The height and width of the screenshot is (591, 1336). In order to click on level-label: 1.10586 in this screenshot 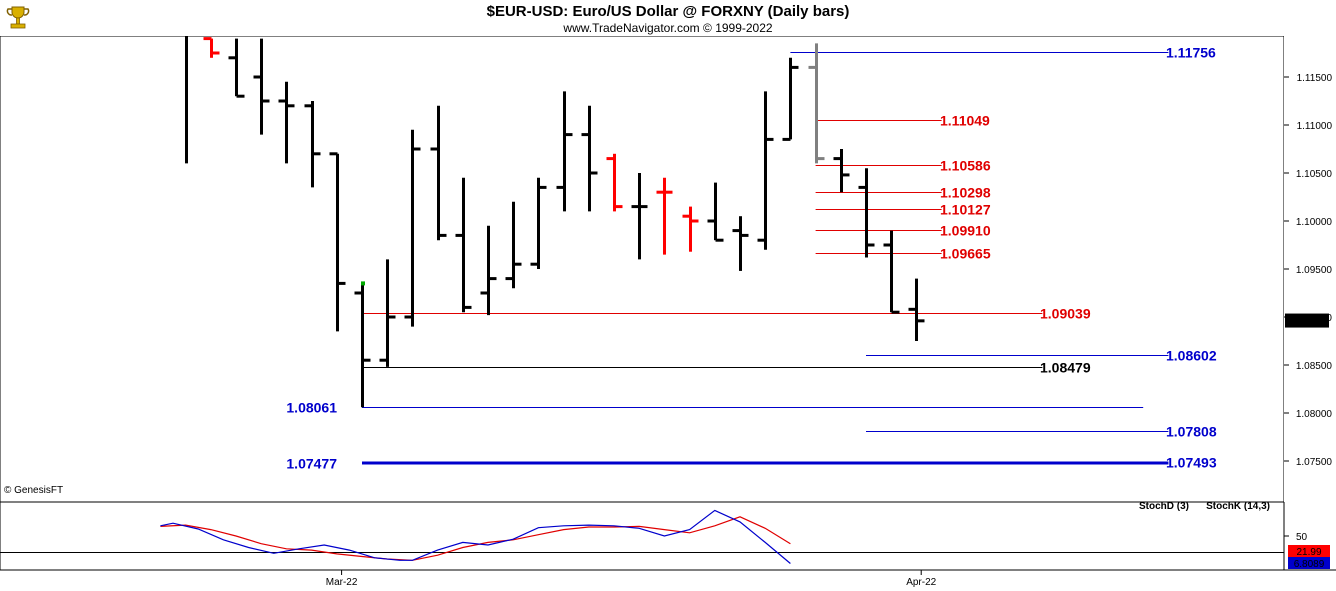, I will do `click(965, 166)`.